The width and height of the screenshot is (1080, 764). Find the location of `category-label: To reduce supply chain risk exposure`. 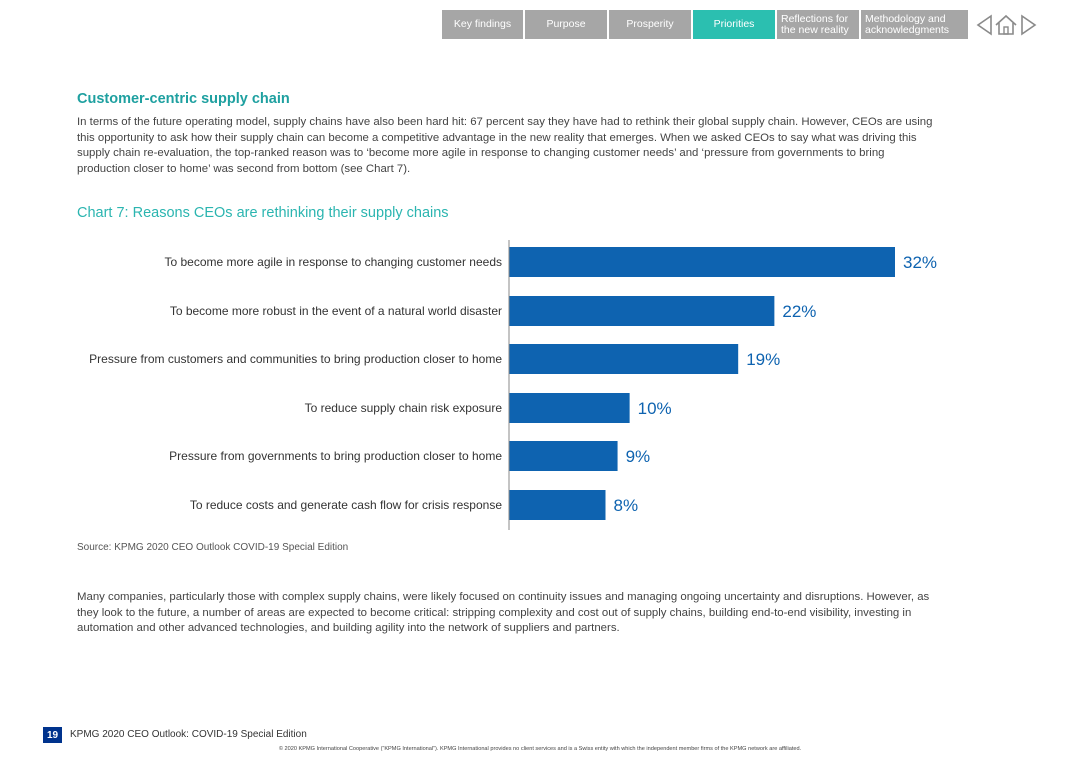

category-label: To reduce supply chain risk exposure is located at coordinates (404, 408).